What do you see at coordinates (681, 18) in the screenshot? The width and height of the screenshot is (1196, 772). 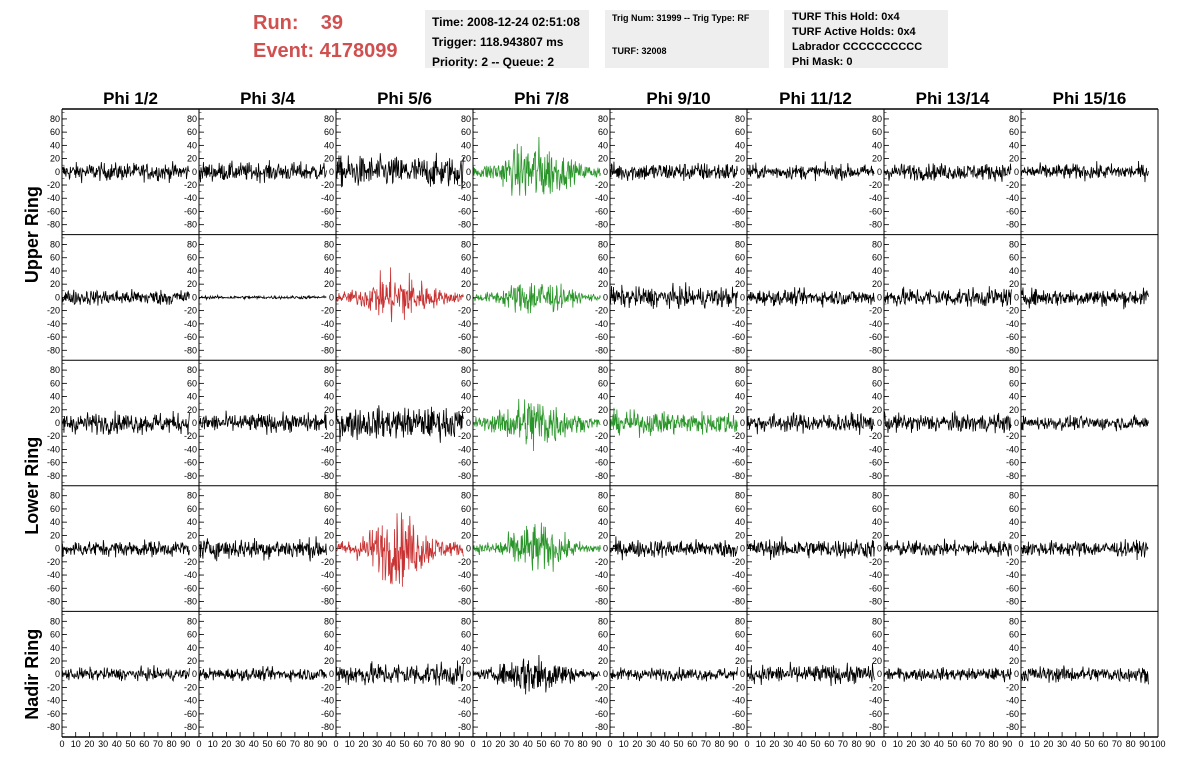 I see `trig-num-text: Trig Num: 31999 -- Trig Type: RF` at bounding box center [681, 18].